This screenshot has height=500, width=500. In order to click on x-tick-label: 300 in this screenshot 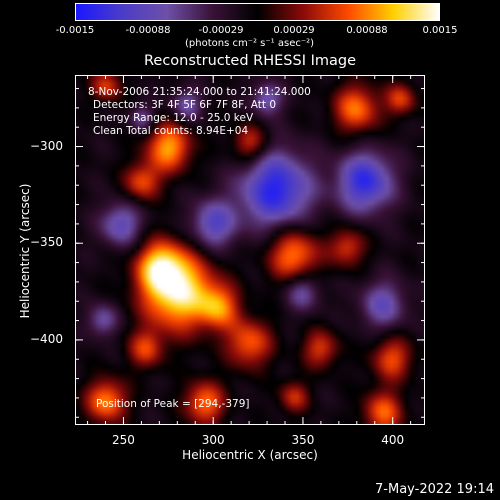, I will do `click(213, 440)`.